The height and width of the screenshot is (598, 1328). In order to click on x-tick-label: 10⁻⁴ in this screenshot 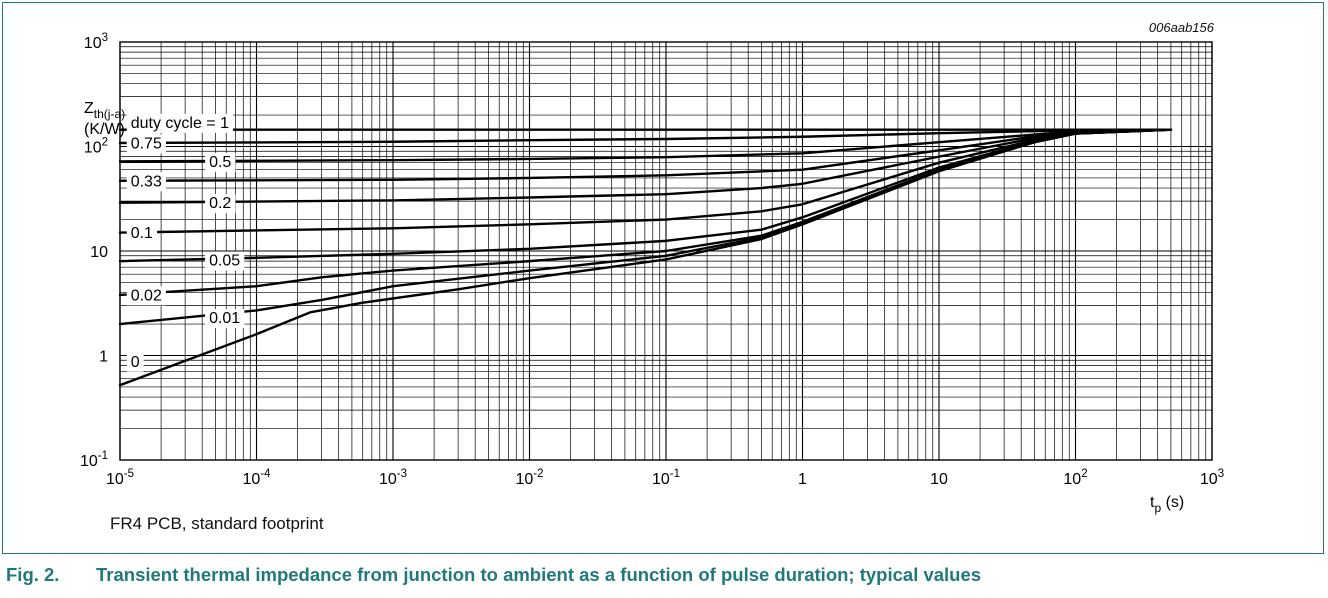, I will do `click(256, 478)`.